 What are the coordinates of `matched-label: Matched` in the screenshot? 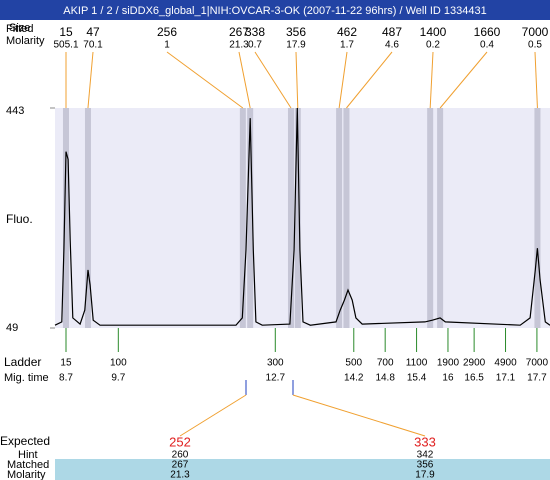 It's located at (28, 465).